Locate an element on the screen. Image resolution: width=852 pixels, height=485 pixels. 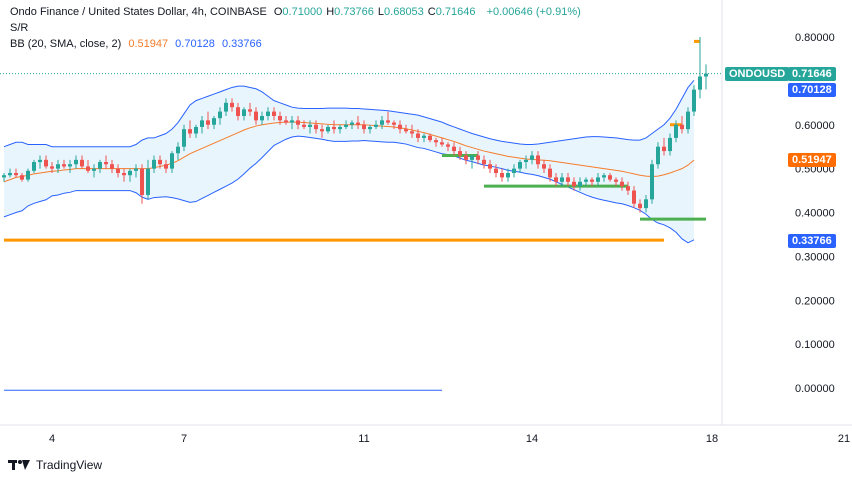
bb-lower-value: 0.33766 is located at coordinates (241, 44).